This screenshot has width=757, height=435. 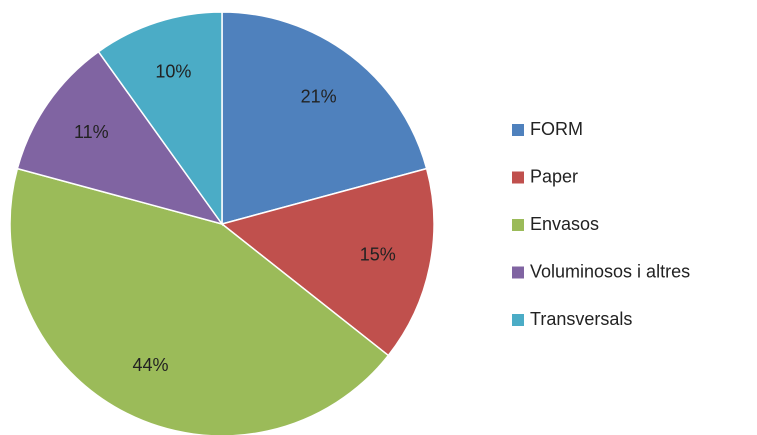 What do you see at coordinates (91, 132) in the screenshot?
I see `data-label: 11%` at bounding box center [91, 132].